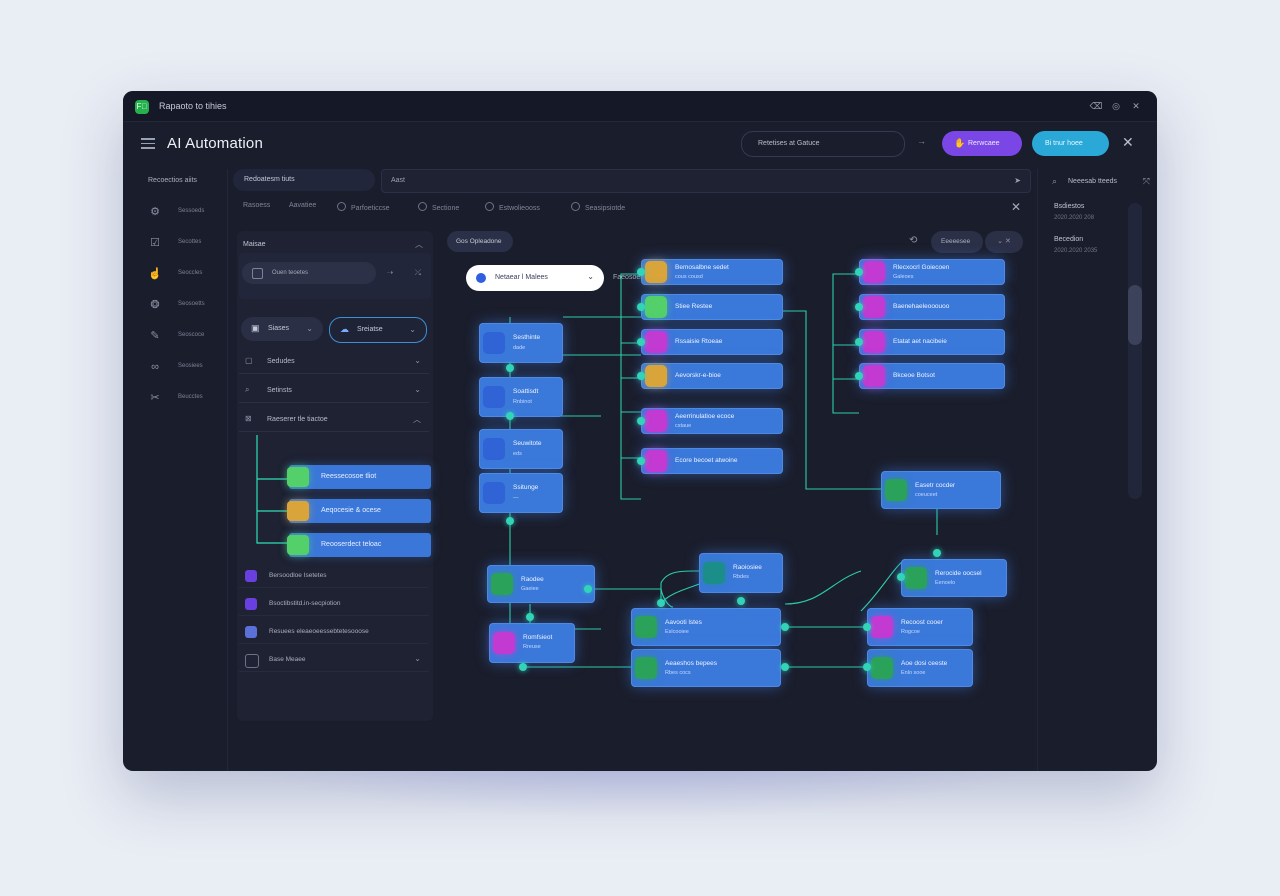  I want to click on settings-icon: ◎, so click(1116, 106).